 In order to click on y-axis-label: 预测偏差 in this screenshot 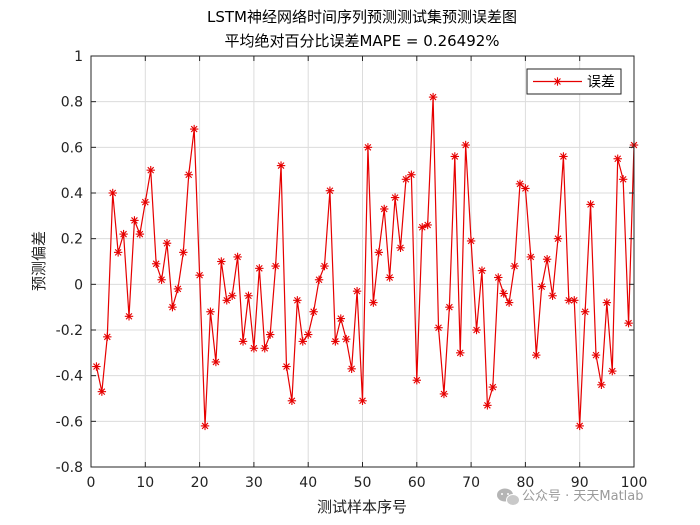, I will do `click(39, 261)`.